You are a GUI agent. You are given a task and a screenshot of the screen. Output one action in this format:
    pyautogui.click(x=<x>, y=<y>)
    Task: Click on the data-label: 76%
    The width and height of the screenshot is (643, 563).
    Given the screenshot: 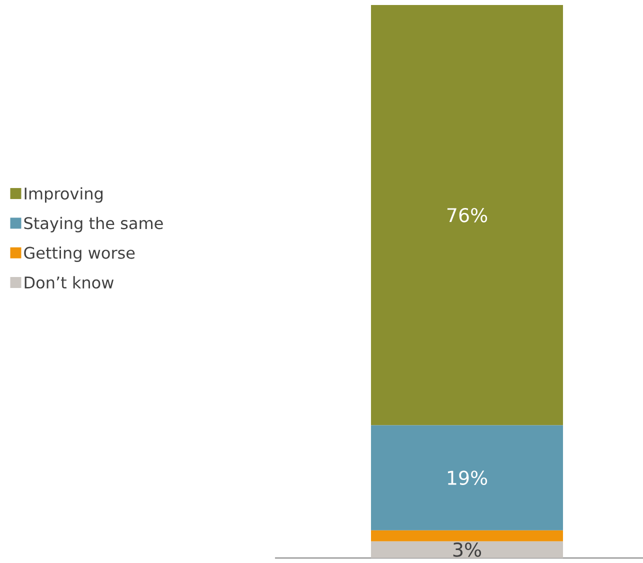 What is the action you would take?
    pyautogui.click(x=467, y=215)
    